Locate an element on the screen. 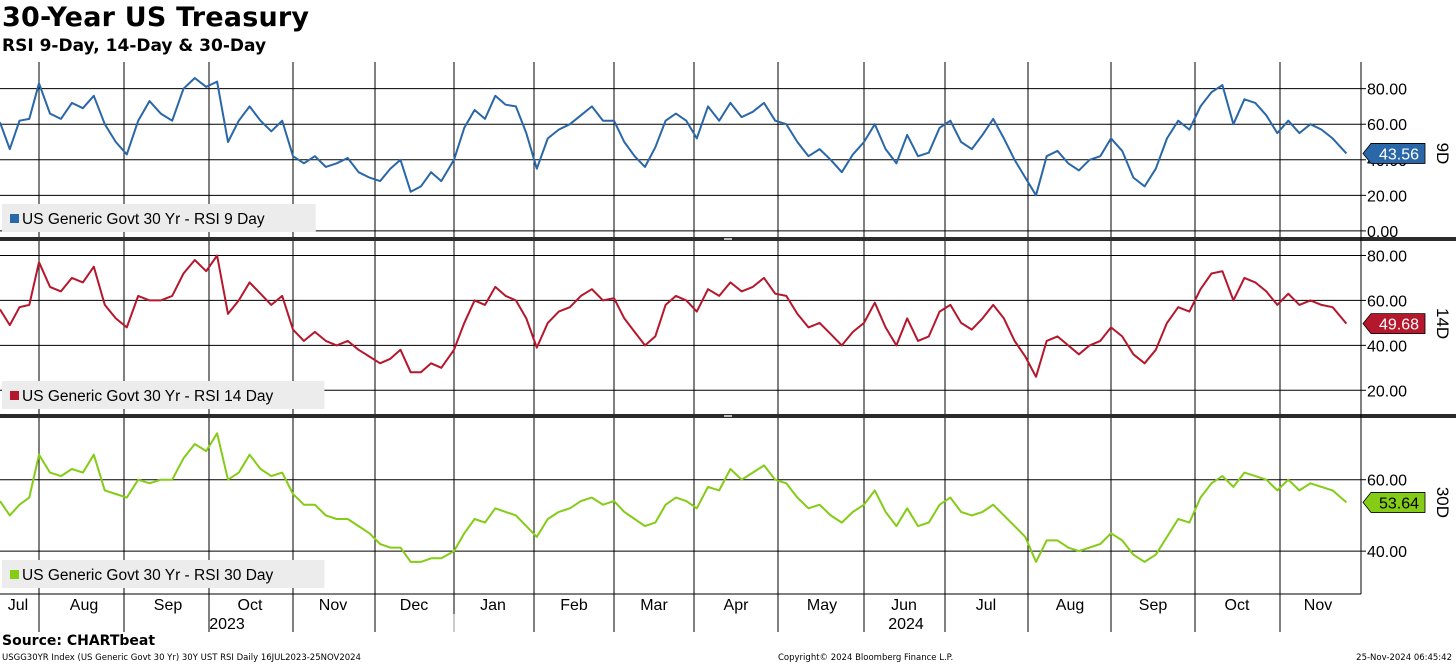  legend: US Generic Govt 30 Yr - RSI 14 Day is located at coordinates (163, 395).